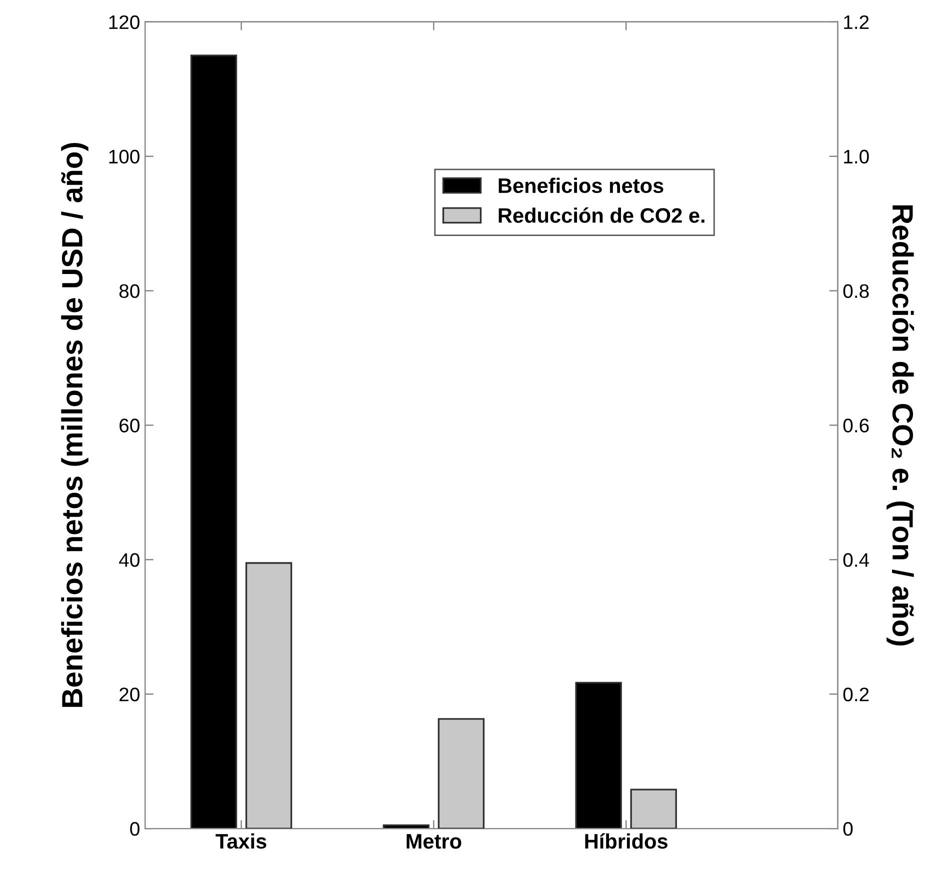  What do you see at coordinates (74, 425) in the screenshot?
I see `y-axis-title: Beneficios netos (millones de USD / año)` at bounding box center [74, 425].